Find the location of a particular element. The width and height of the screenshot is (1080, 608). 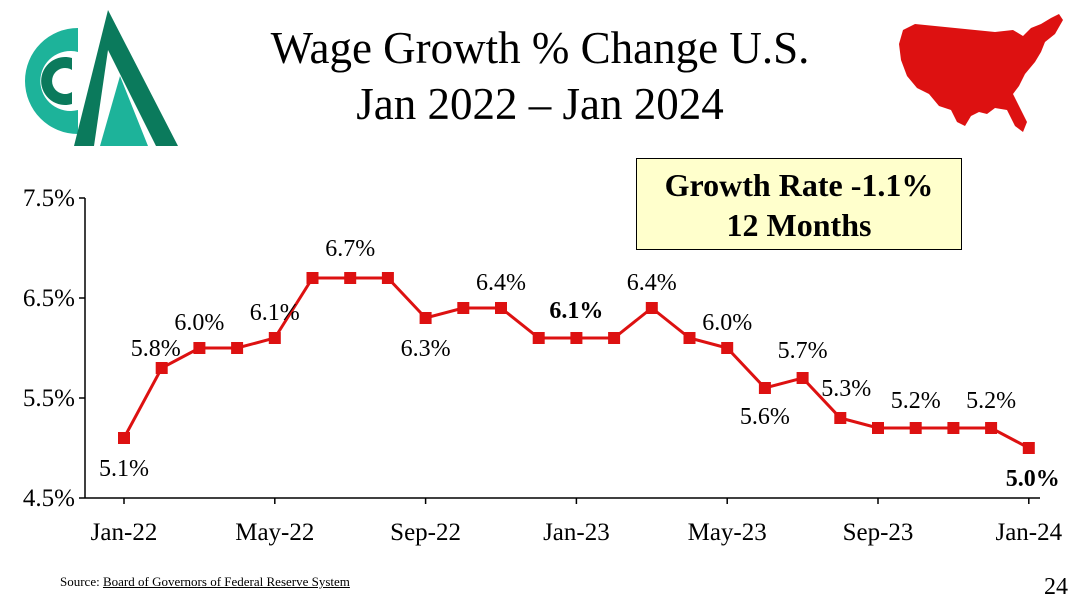

growth-rate-callout: Growth Rate -1.1% 12 Months is located at coordinates (799, 204).